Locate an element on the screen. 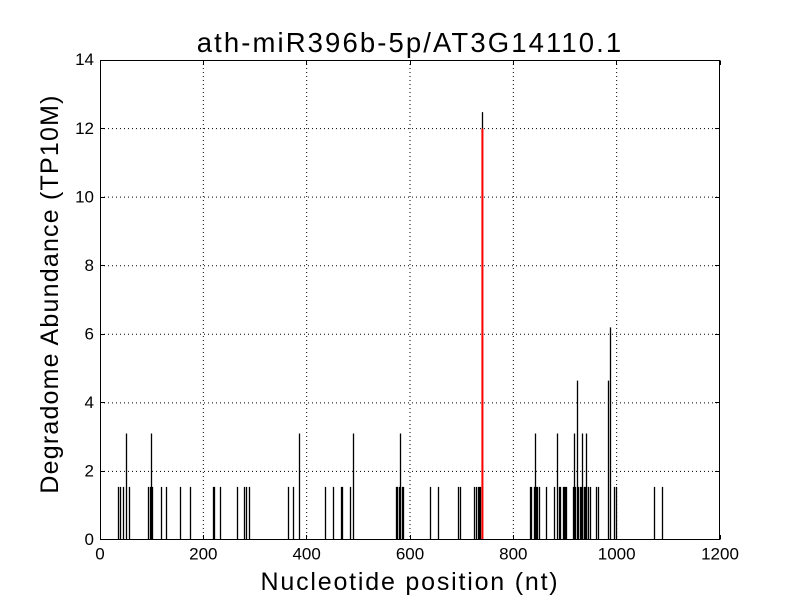 The width and height of the screenshot is (800, 600). svg-text: 6 is located at coordinates (89, 333).